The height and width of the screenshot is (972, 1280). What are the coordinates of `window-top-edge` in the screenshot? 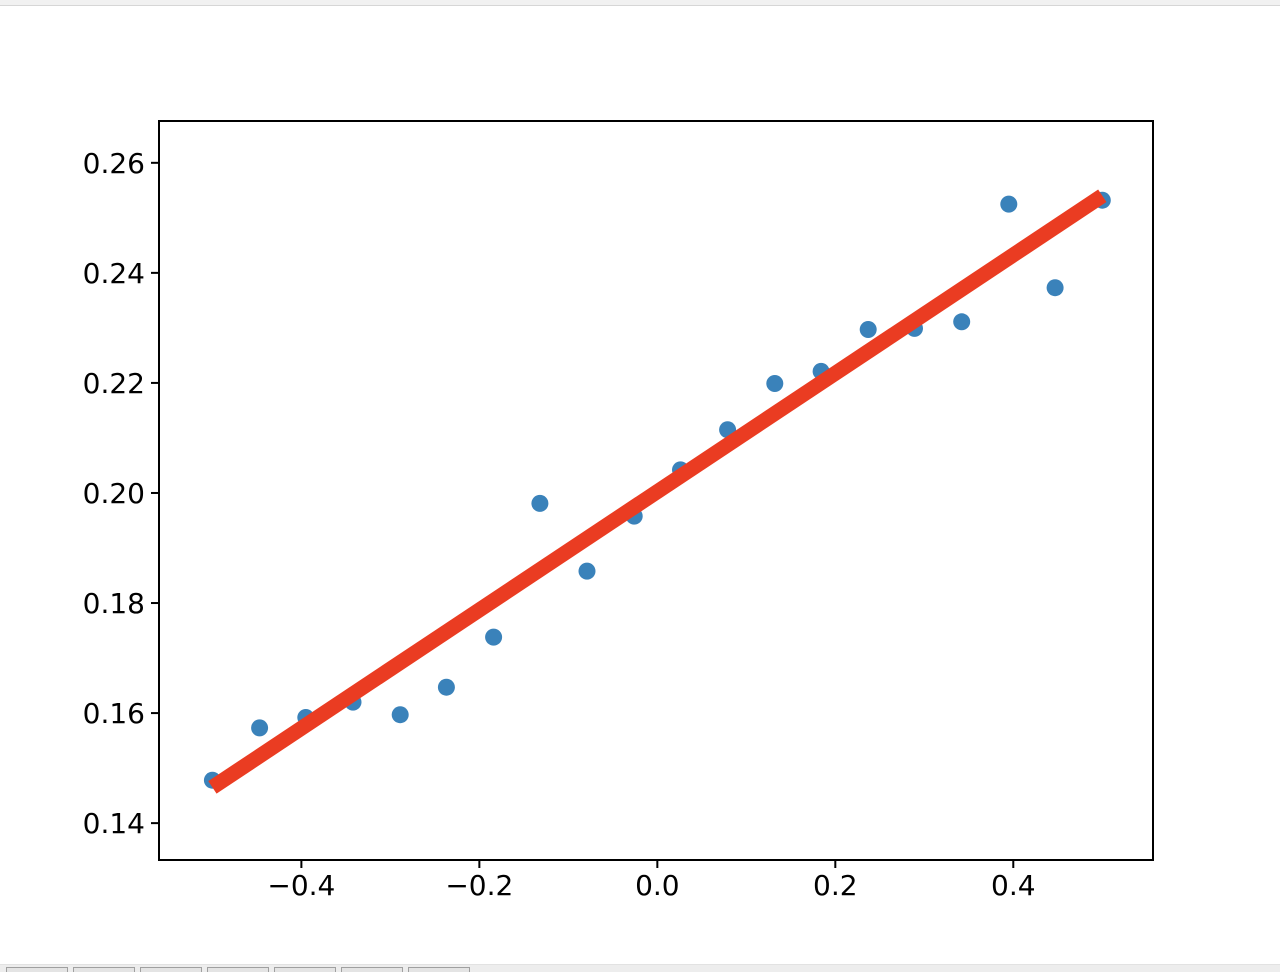 It's located at (640, 3).